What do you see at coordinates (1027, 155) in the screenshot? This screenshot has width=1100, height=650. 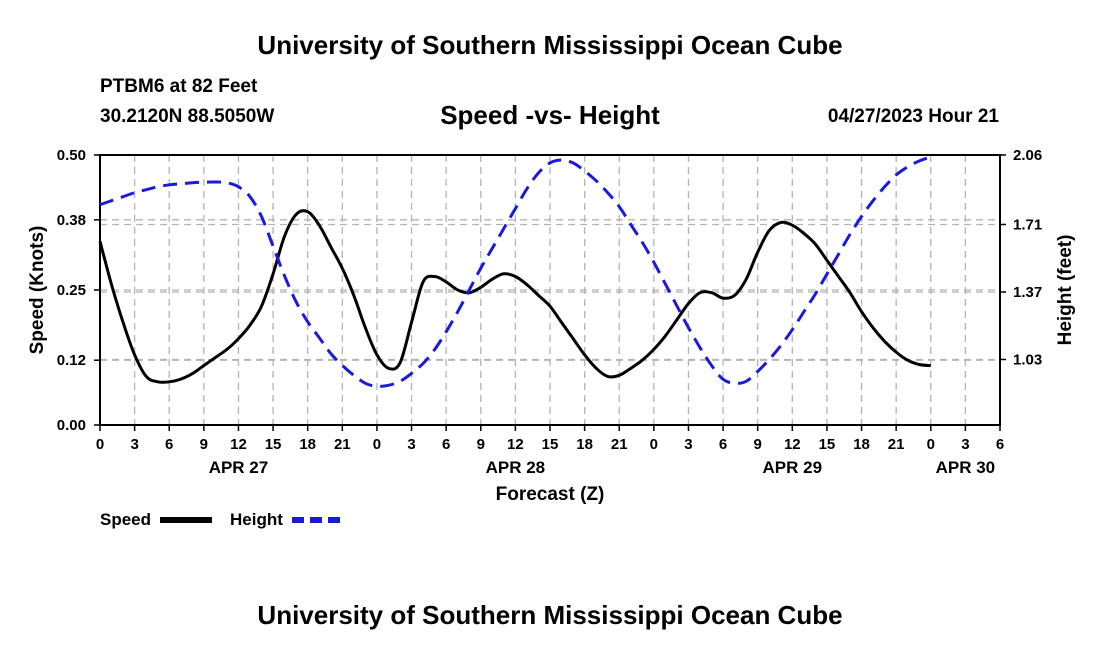 I see `y-tick-label-right: 2.06` at bounding box center [1027, 155].